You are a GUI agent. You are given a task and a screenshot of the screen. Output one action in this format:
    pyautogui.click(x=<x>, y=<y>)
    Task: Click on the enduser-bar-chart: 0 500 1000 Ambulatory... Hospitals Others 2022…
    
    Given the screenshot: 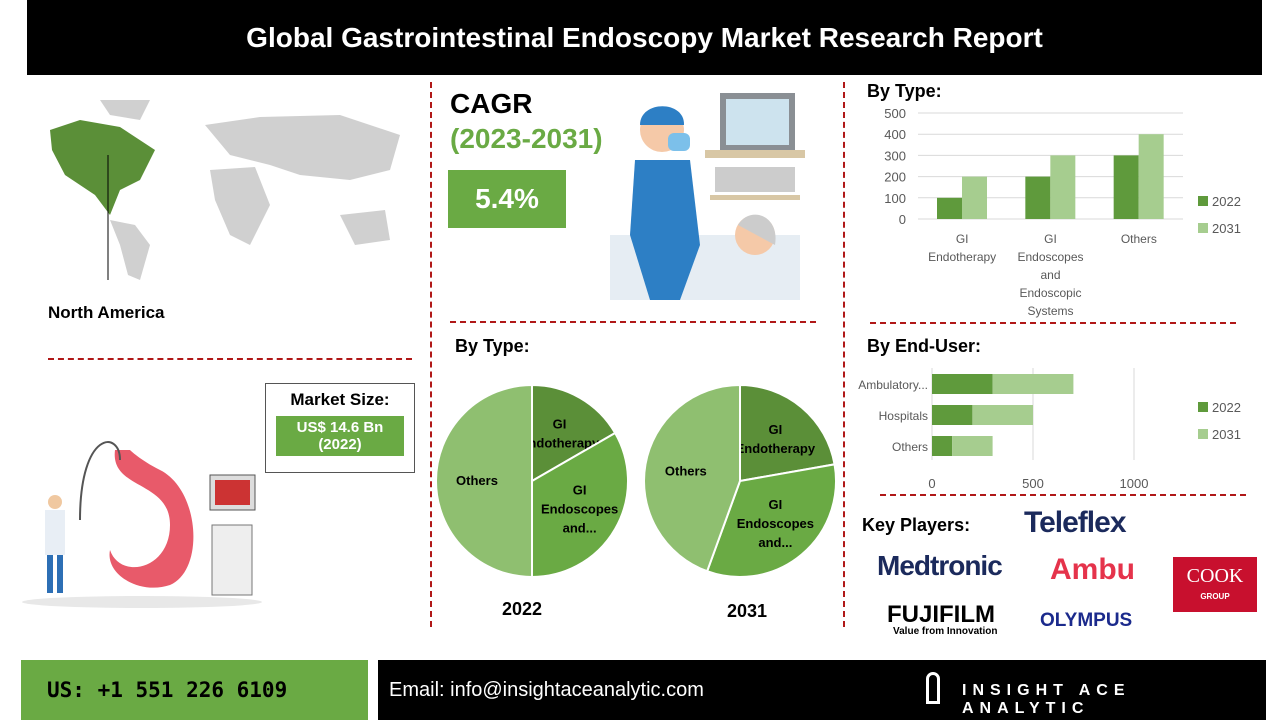 What is the action you would take?
    pyautogui.click(x=1049, y=429)
    